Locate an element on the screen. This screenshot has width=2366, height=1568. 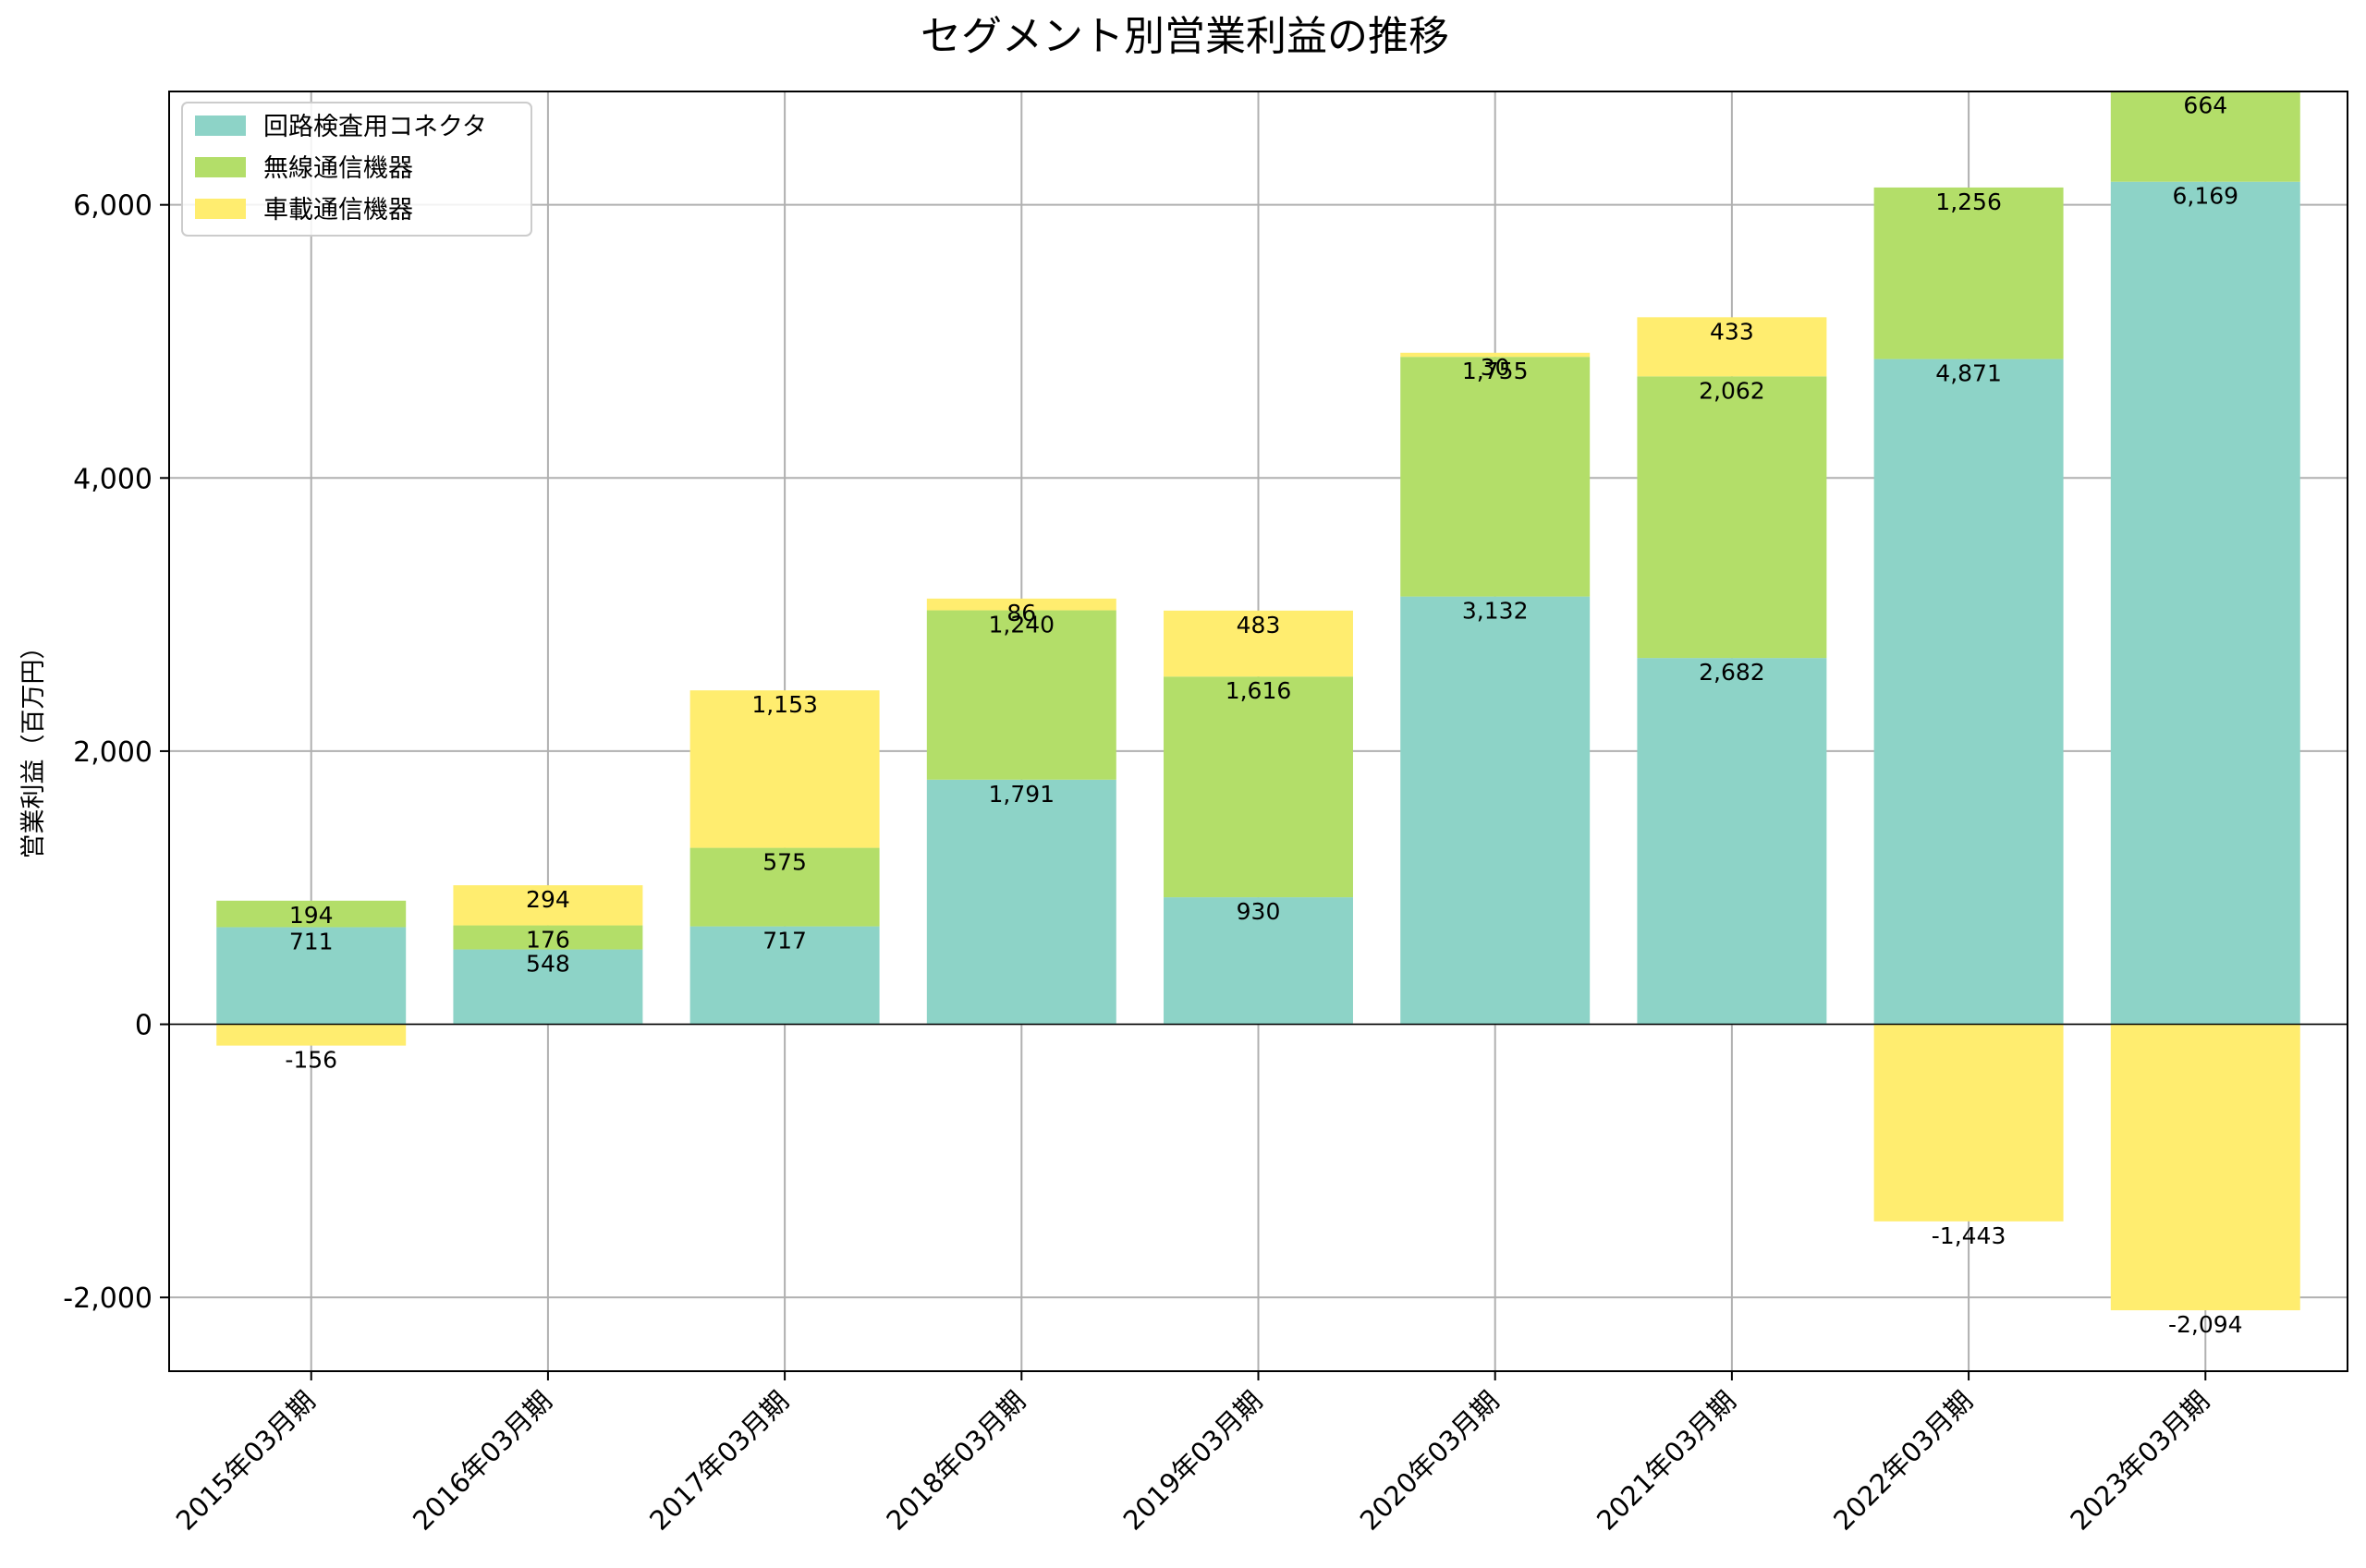
y-tick-label: 0 is located at coordinates (144, 1026).